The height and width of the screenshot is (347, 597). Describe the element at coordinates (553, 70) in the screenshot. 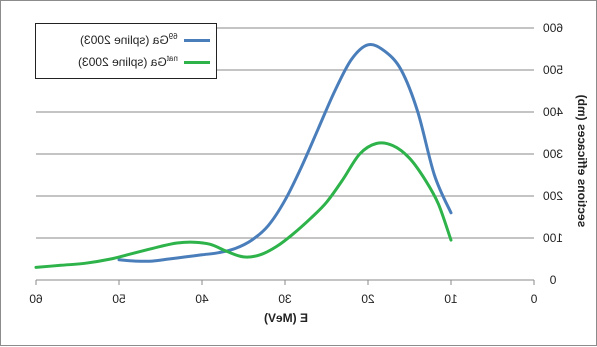

I see `y-tick-label: 500` at that location.